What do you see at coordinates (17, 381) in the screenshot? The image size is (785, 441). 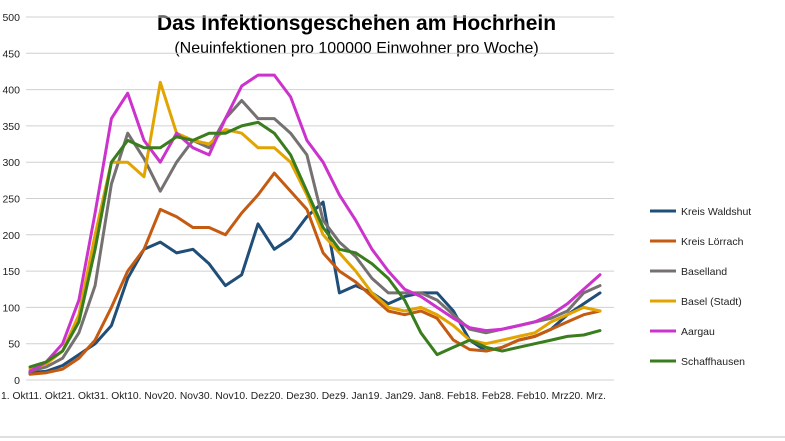 I see `y-tick-label: 0` at bounding box center [17, 381].